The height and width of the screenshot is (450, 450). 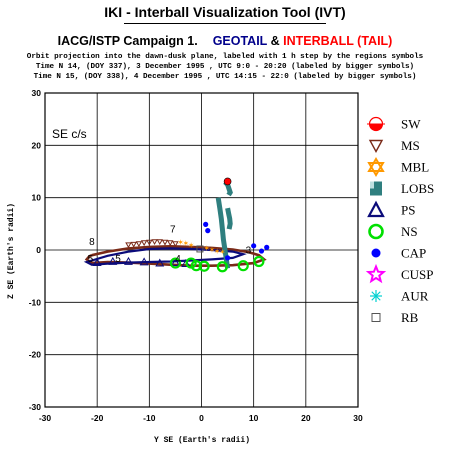 I want to click on x-axis-label: Y SE (Earth's radii), so click(x=202, y=440).